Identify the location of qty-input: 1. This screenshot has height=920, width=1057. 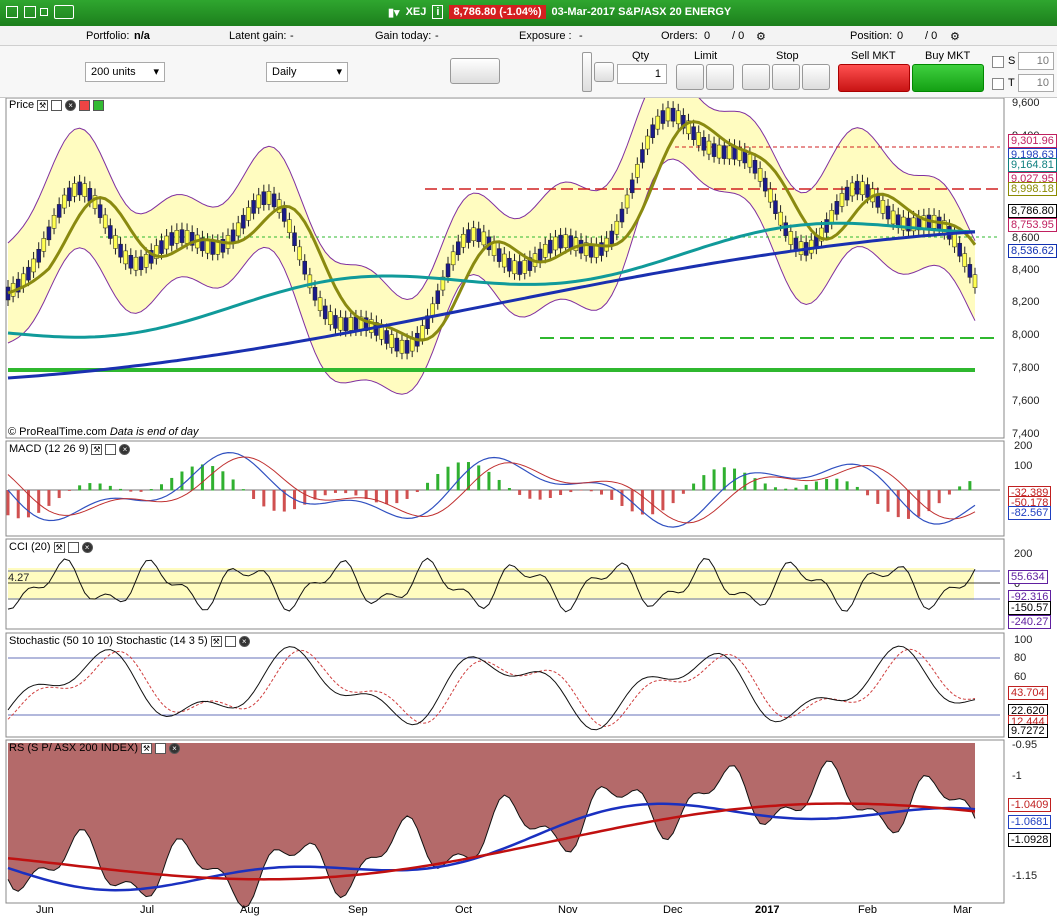
(642, 74).